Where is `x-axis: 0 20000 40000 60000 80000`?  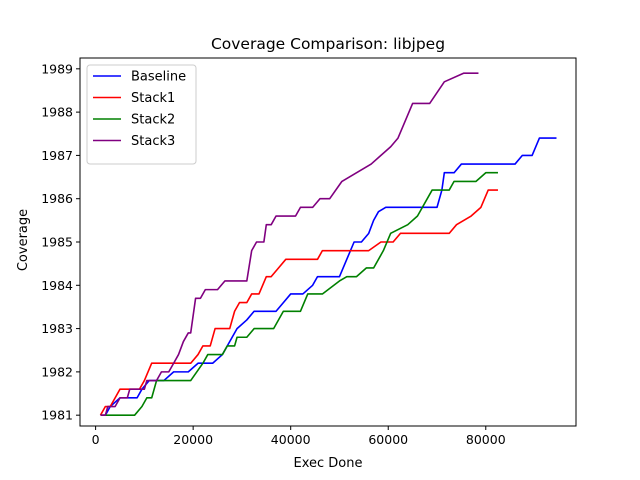
x-axis: 0 20000 40000 60000 80000 is located at coordinates (299, 436).